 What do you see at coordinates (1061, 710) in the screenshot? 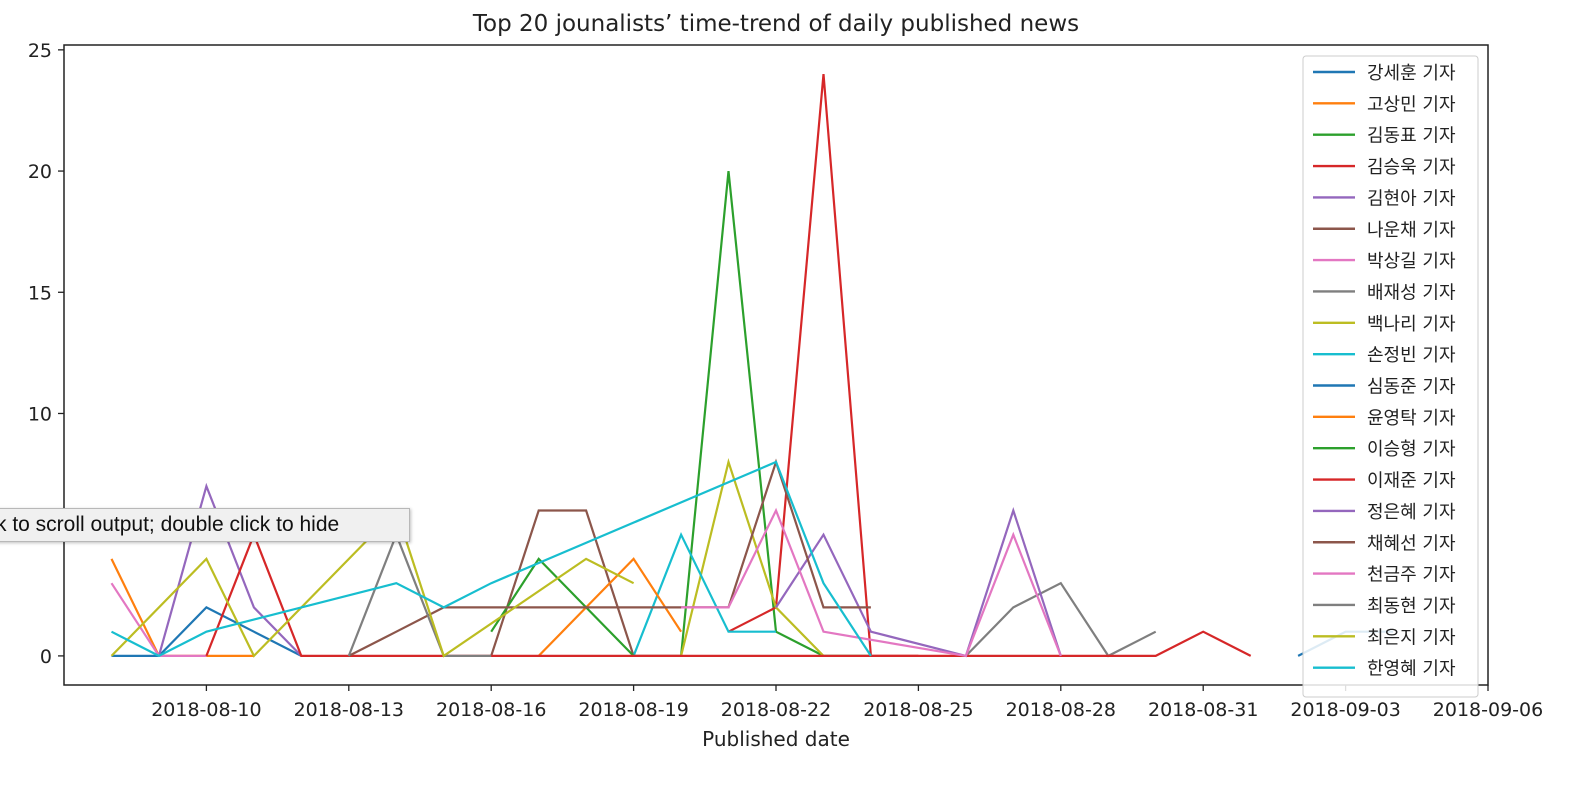
I see `x-tick-label: 2018-08-28` at bounding box center [1061, 710].